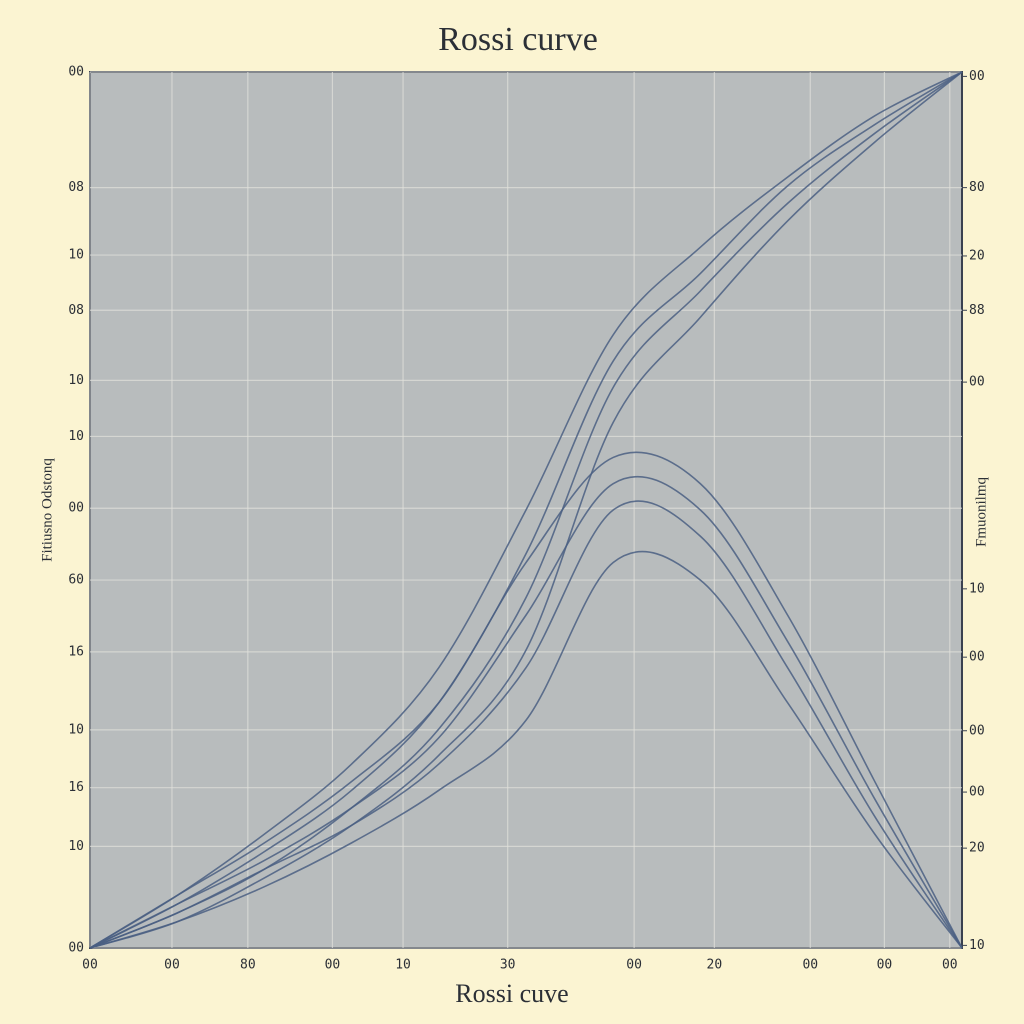 The image size is (1024, 1024). What do you see at coordinates (508, 965) in the screenshot?
I see `x-tick-label: 30` at bounding box center [508, 965].